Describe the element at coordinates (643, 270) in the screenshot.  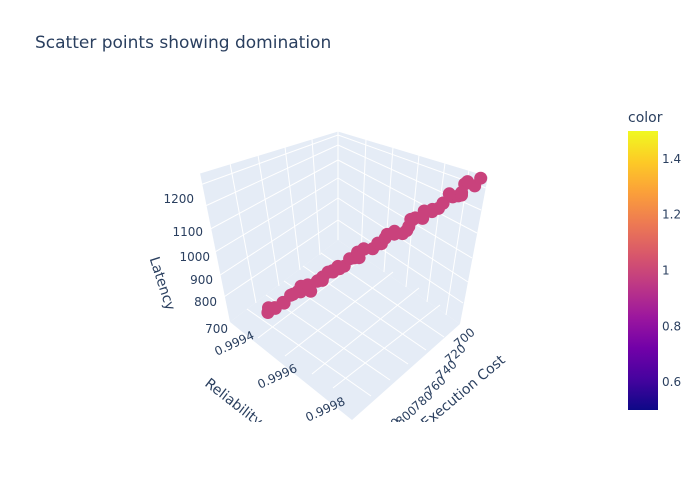
I see `colorbar` at that location.